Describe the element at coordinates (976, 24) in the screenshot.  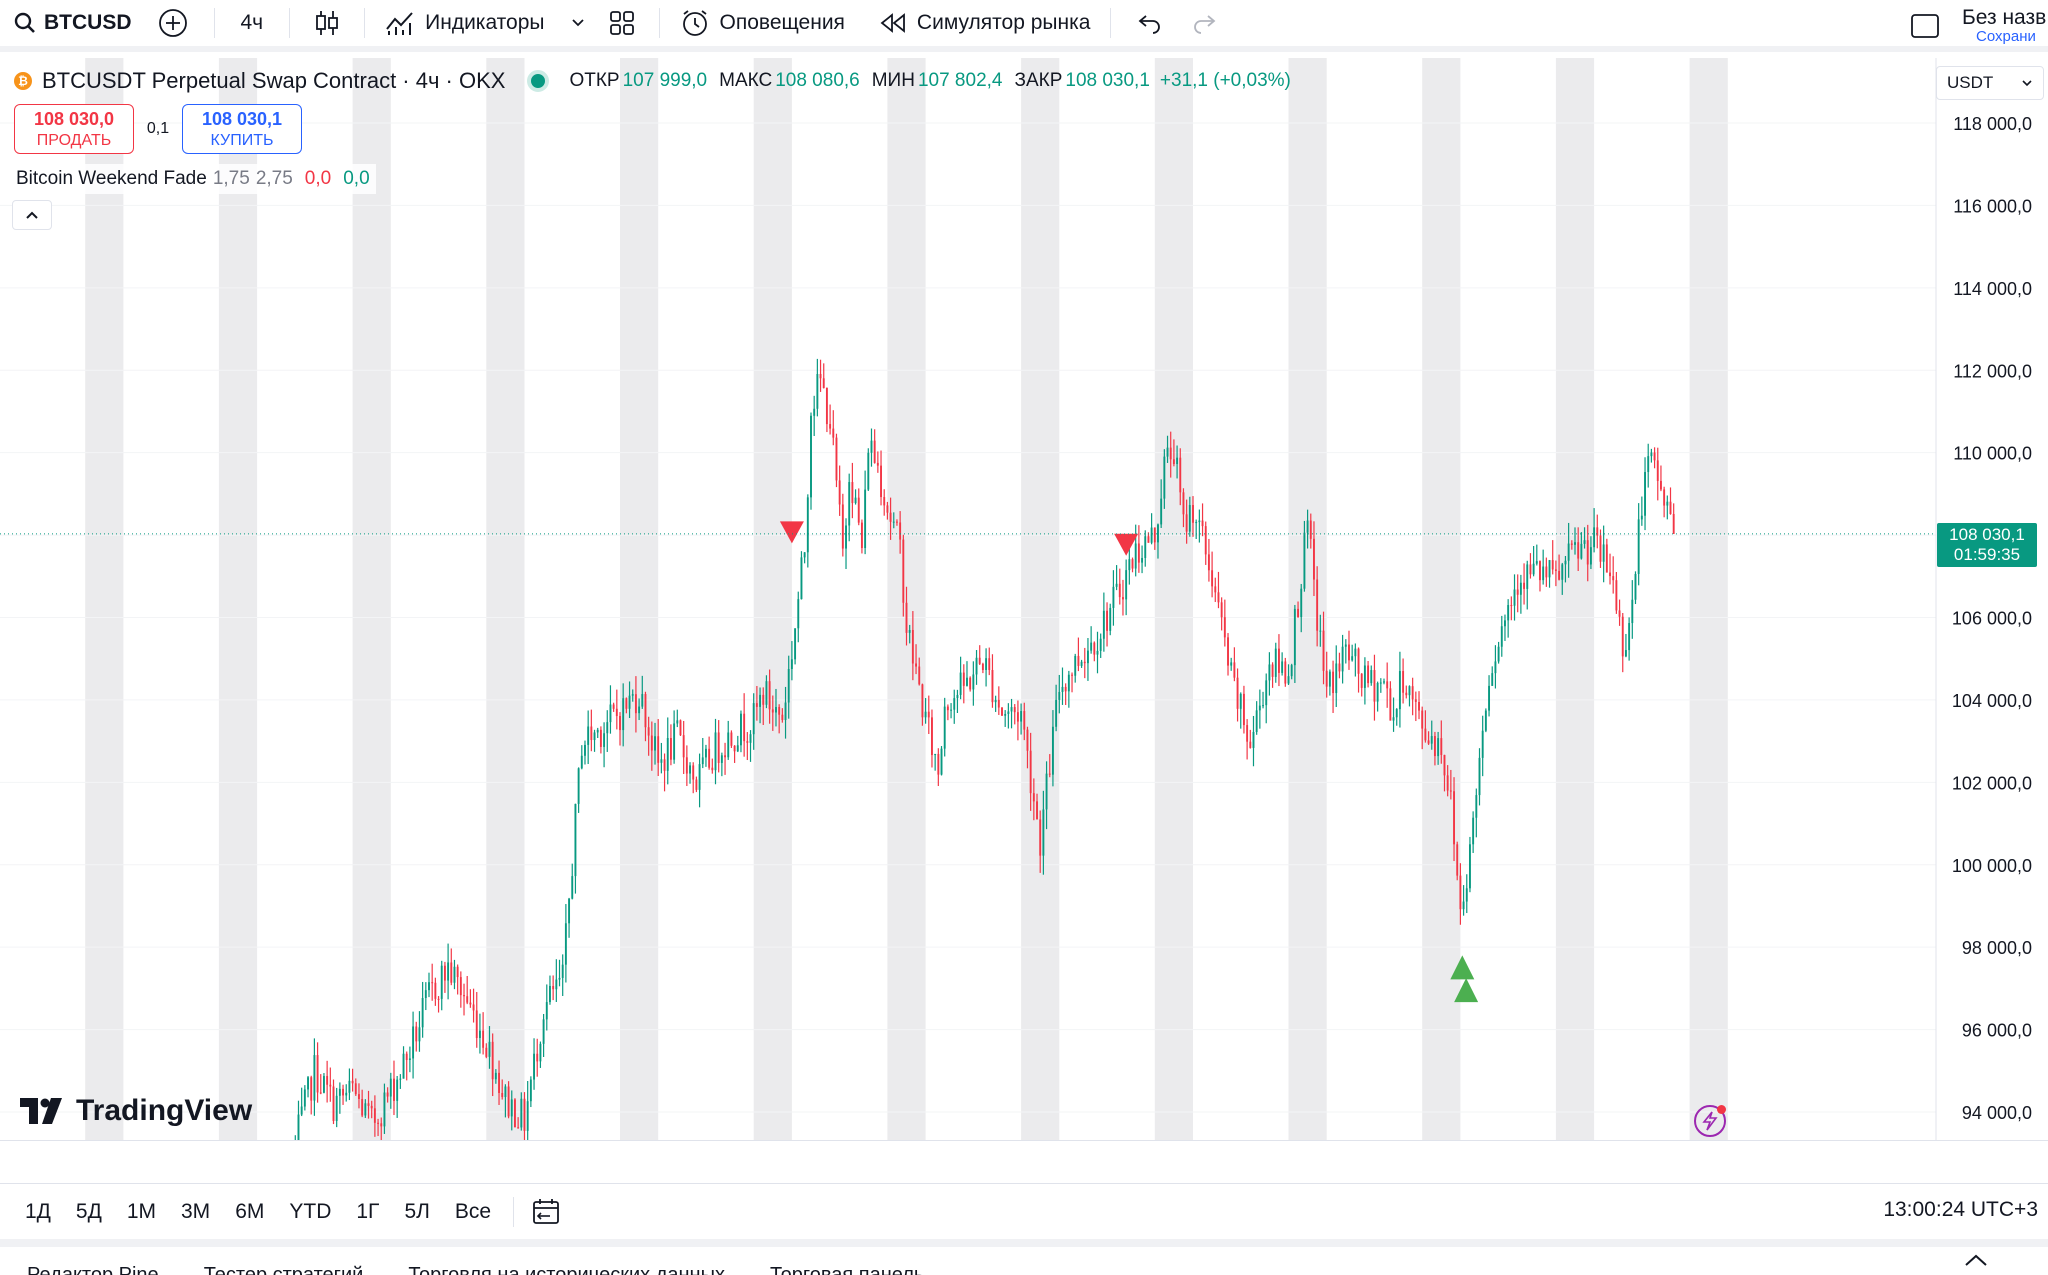
I see `replay-button: Симулятор рынка` at that location.